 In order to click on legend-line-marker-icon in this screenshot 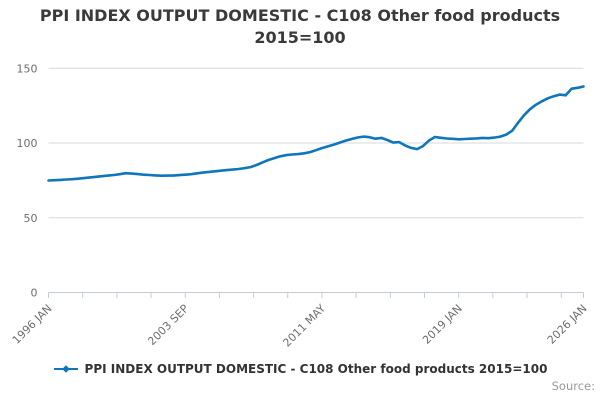, I will do `click(65, 369)`.